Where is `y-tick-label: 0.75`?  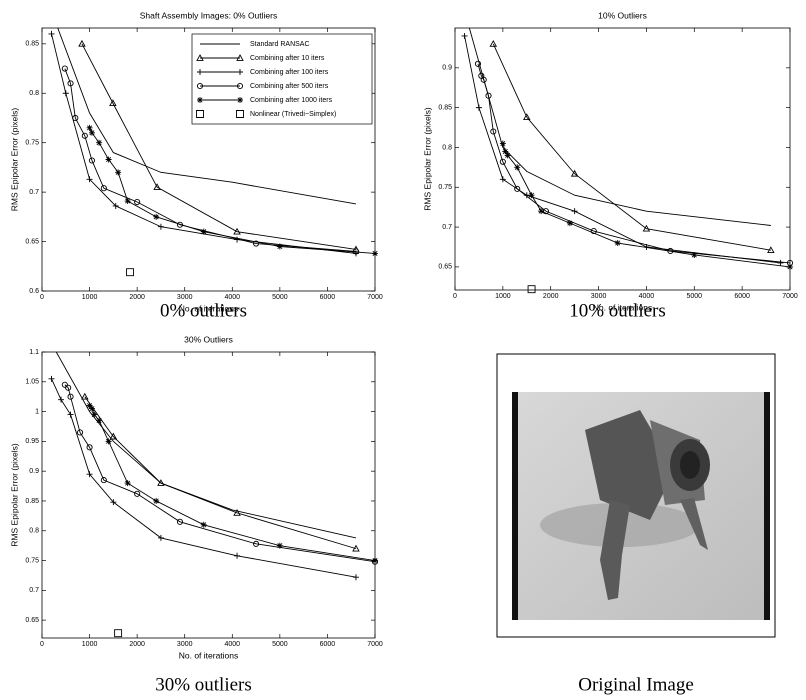 y-tick-label: 0.75 is located at coordinates (32, 560).